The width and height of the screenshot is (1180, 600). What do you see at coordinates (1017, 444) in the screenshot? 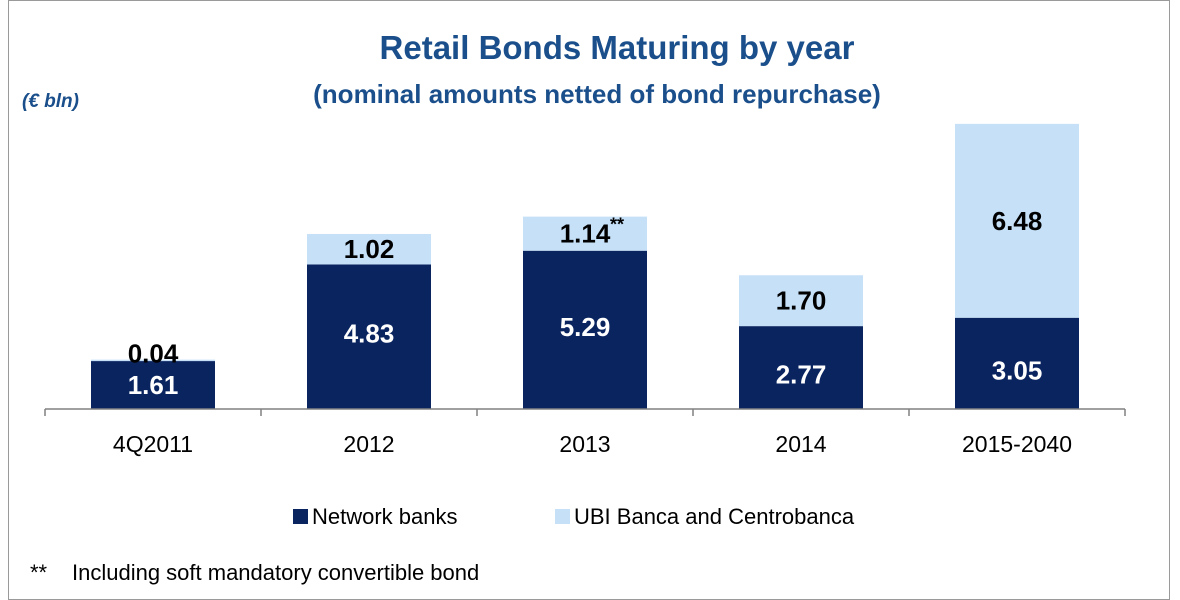
I see `x-tick-label-2015-2040: 2015-2040` at bounding box center [1017, 444].